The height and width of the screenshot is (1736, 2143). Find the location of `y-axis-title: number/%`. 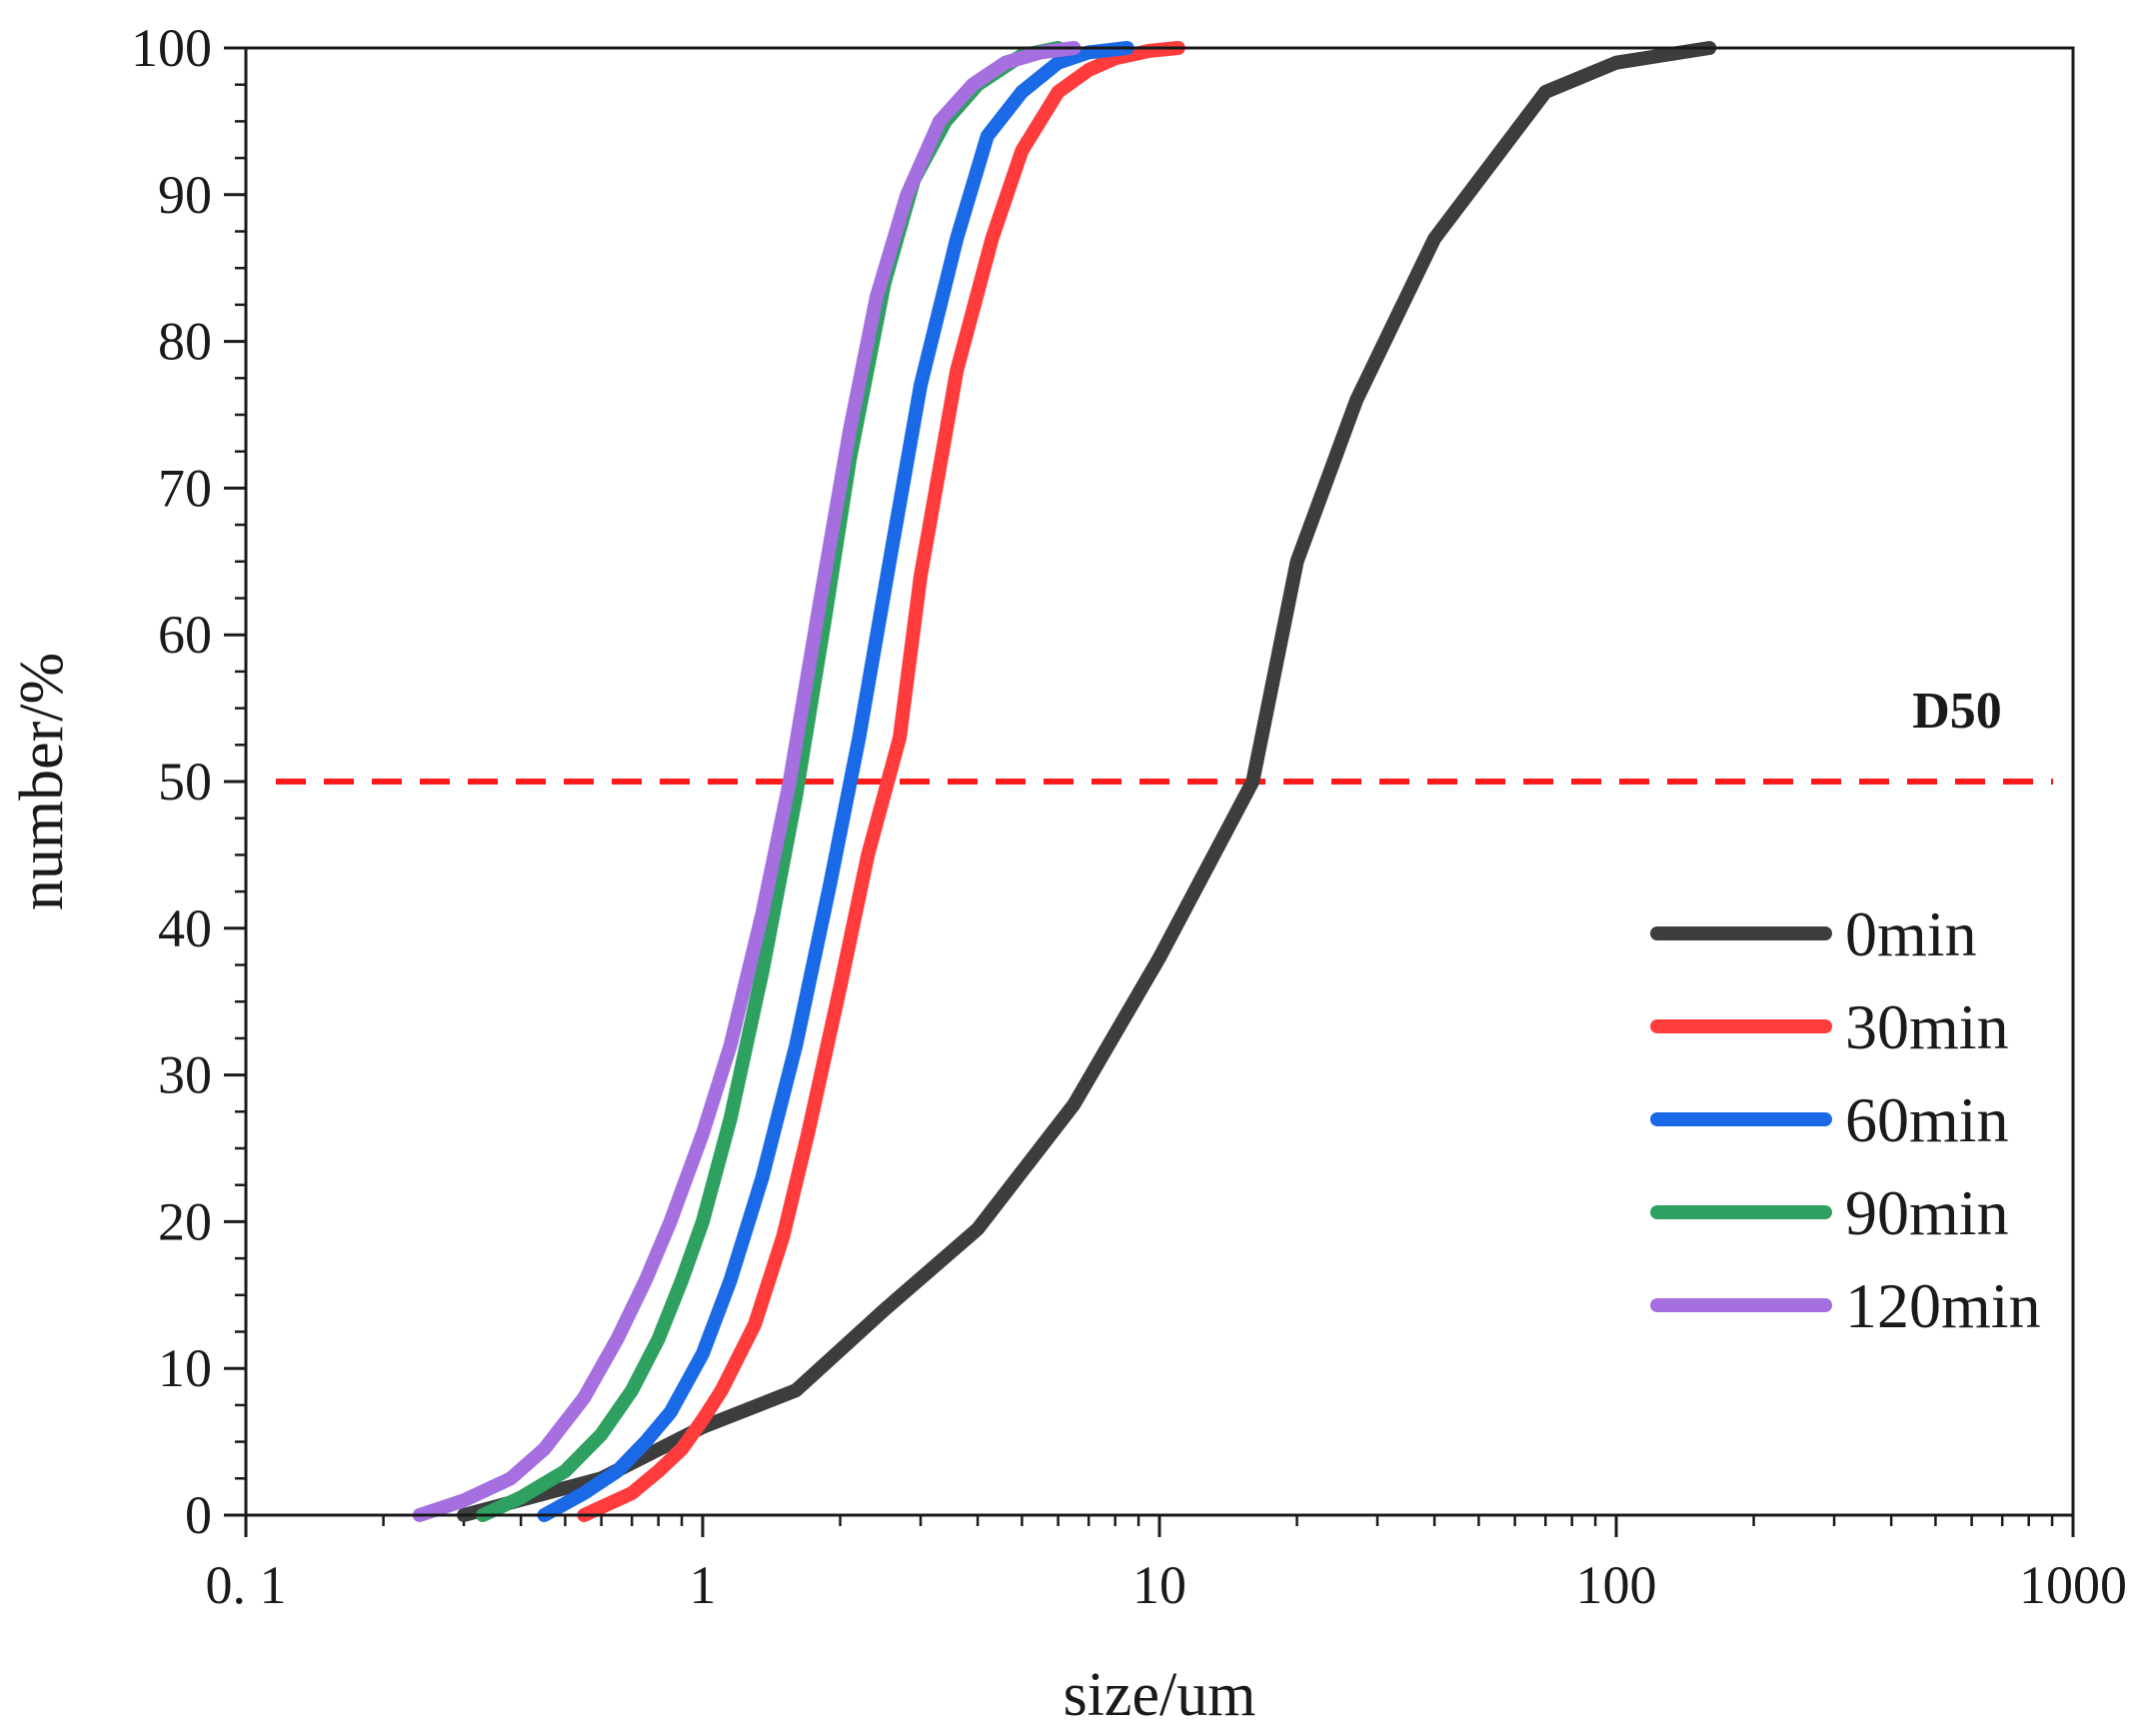

y-axis-title: number/% is located at coordinates (42, 781).